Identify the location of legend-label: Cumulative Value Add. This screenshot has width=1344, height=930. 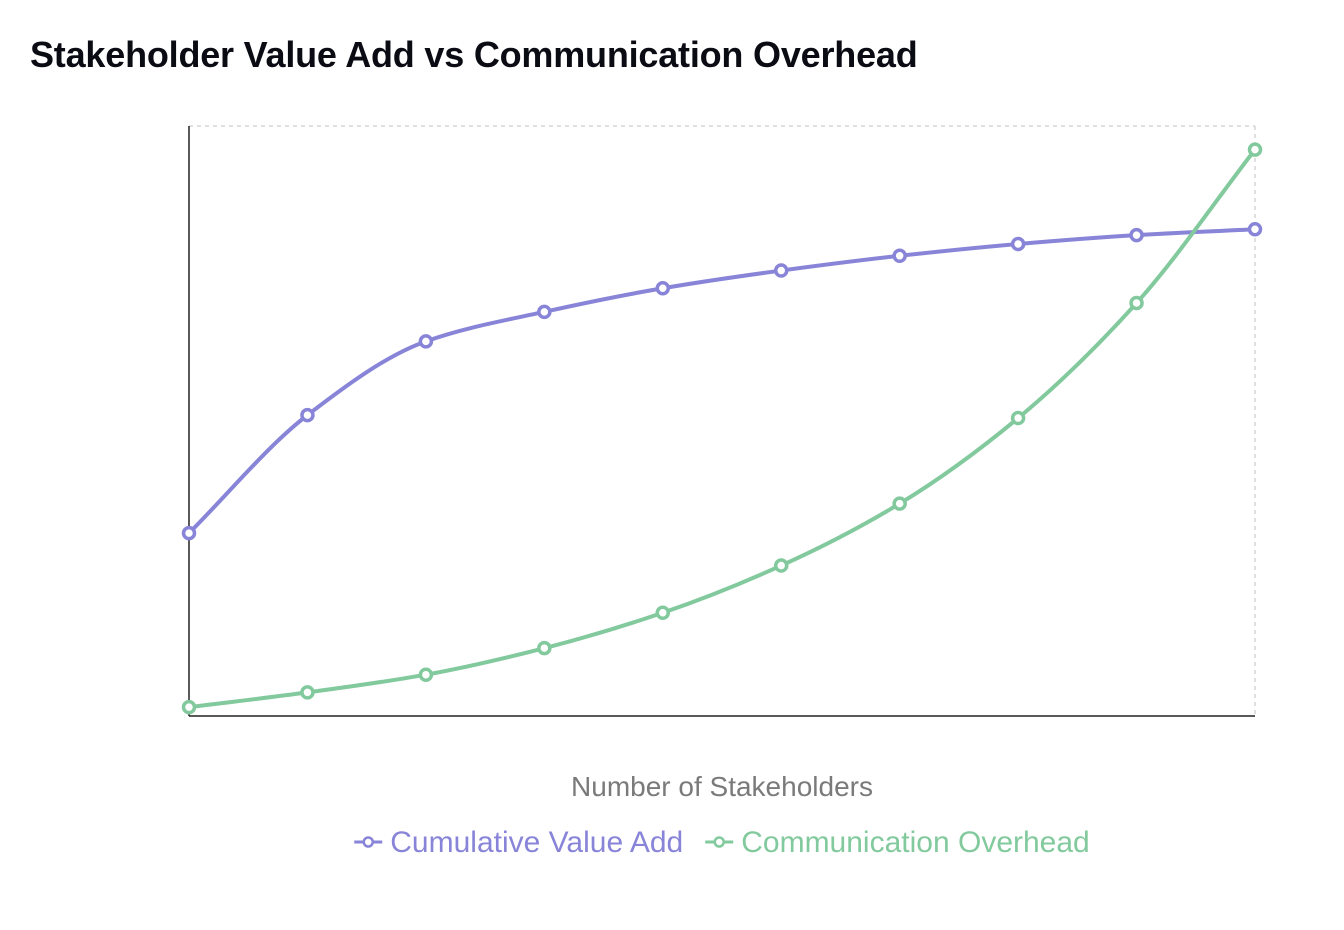
(536, 842).